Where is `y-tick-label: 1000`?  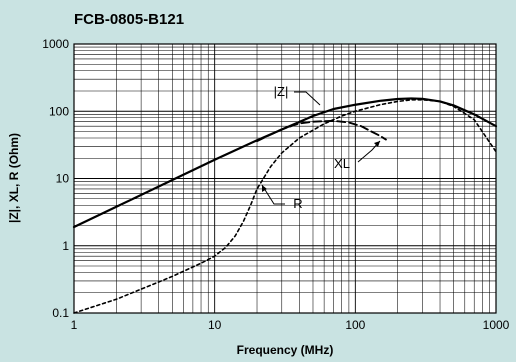
y-tick-label: 1000 is located at coordinates (55, 44).